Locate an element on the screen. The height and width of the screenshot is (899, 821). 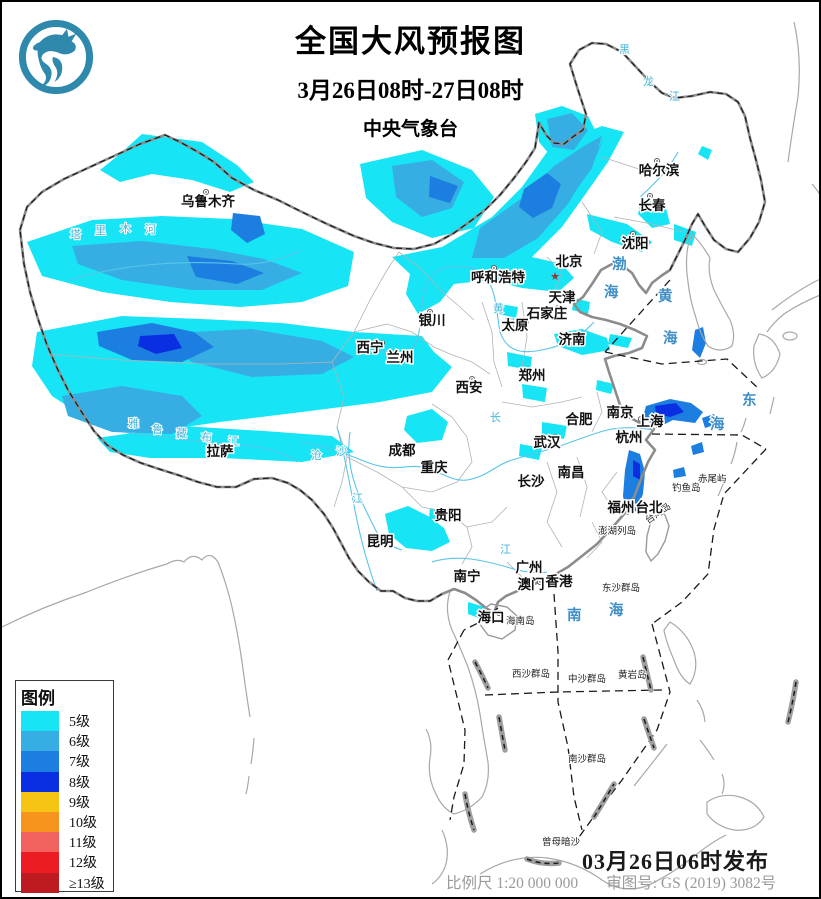
city-label: 太原 is located at coordinates (516, 325).